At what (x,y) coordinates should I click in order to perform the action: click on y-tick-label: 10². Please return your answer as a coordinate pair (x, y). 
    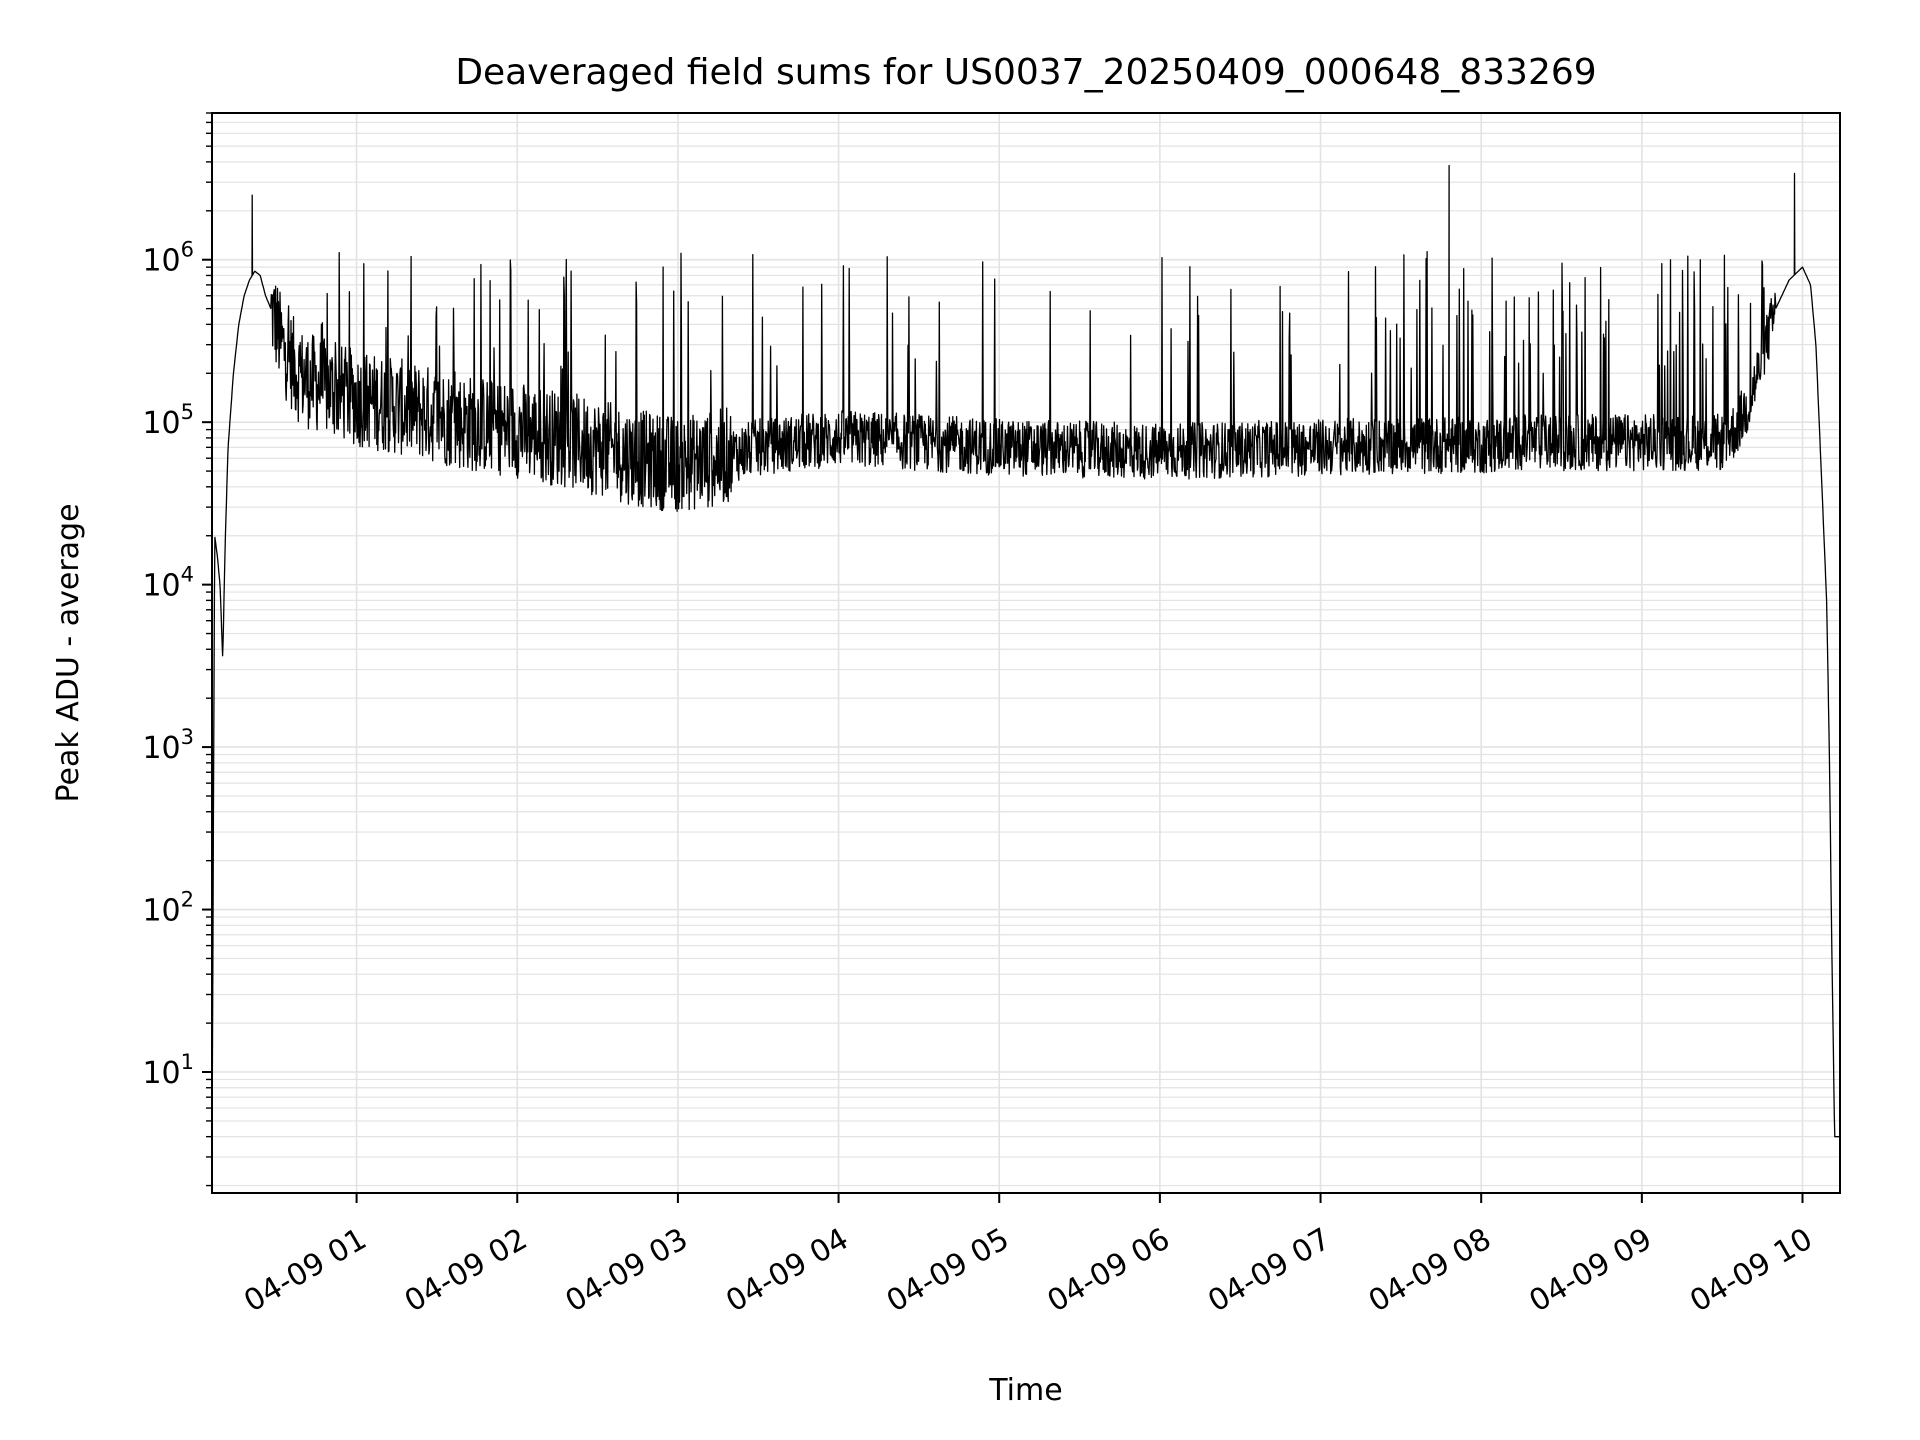
    Looking at the image, I should click on (168, 908).